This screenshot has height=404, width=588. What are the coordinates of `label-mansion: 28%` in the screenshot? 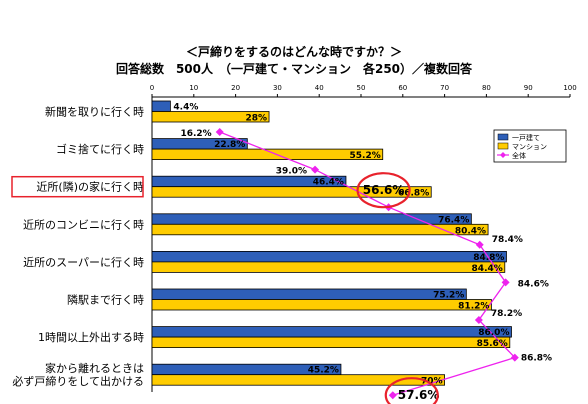 It's located at (256, 119).